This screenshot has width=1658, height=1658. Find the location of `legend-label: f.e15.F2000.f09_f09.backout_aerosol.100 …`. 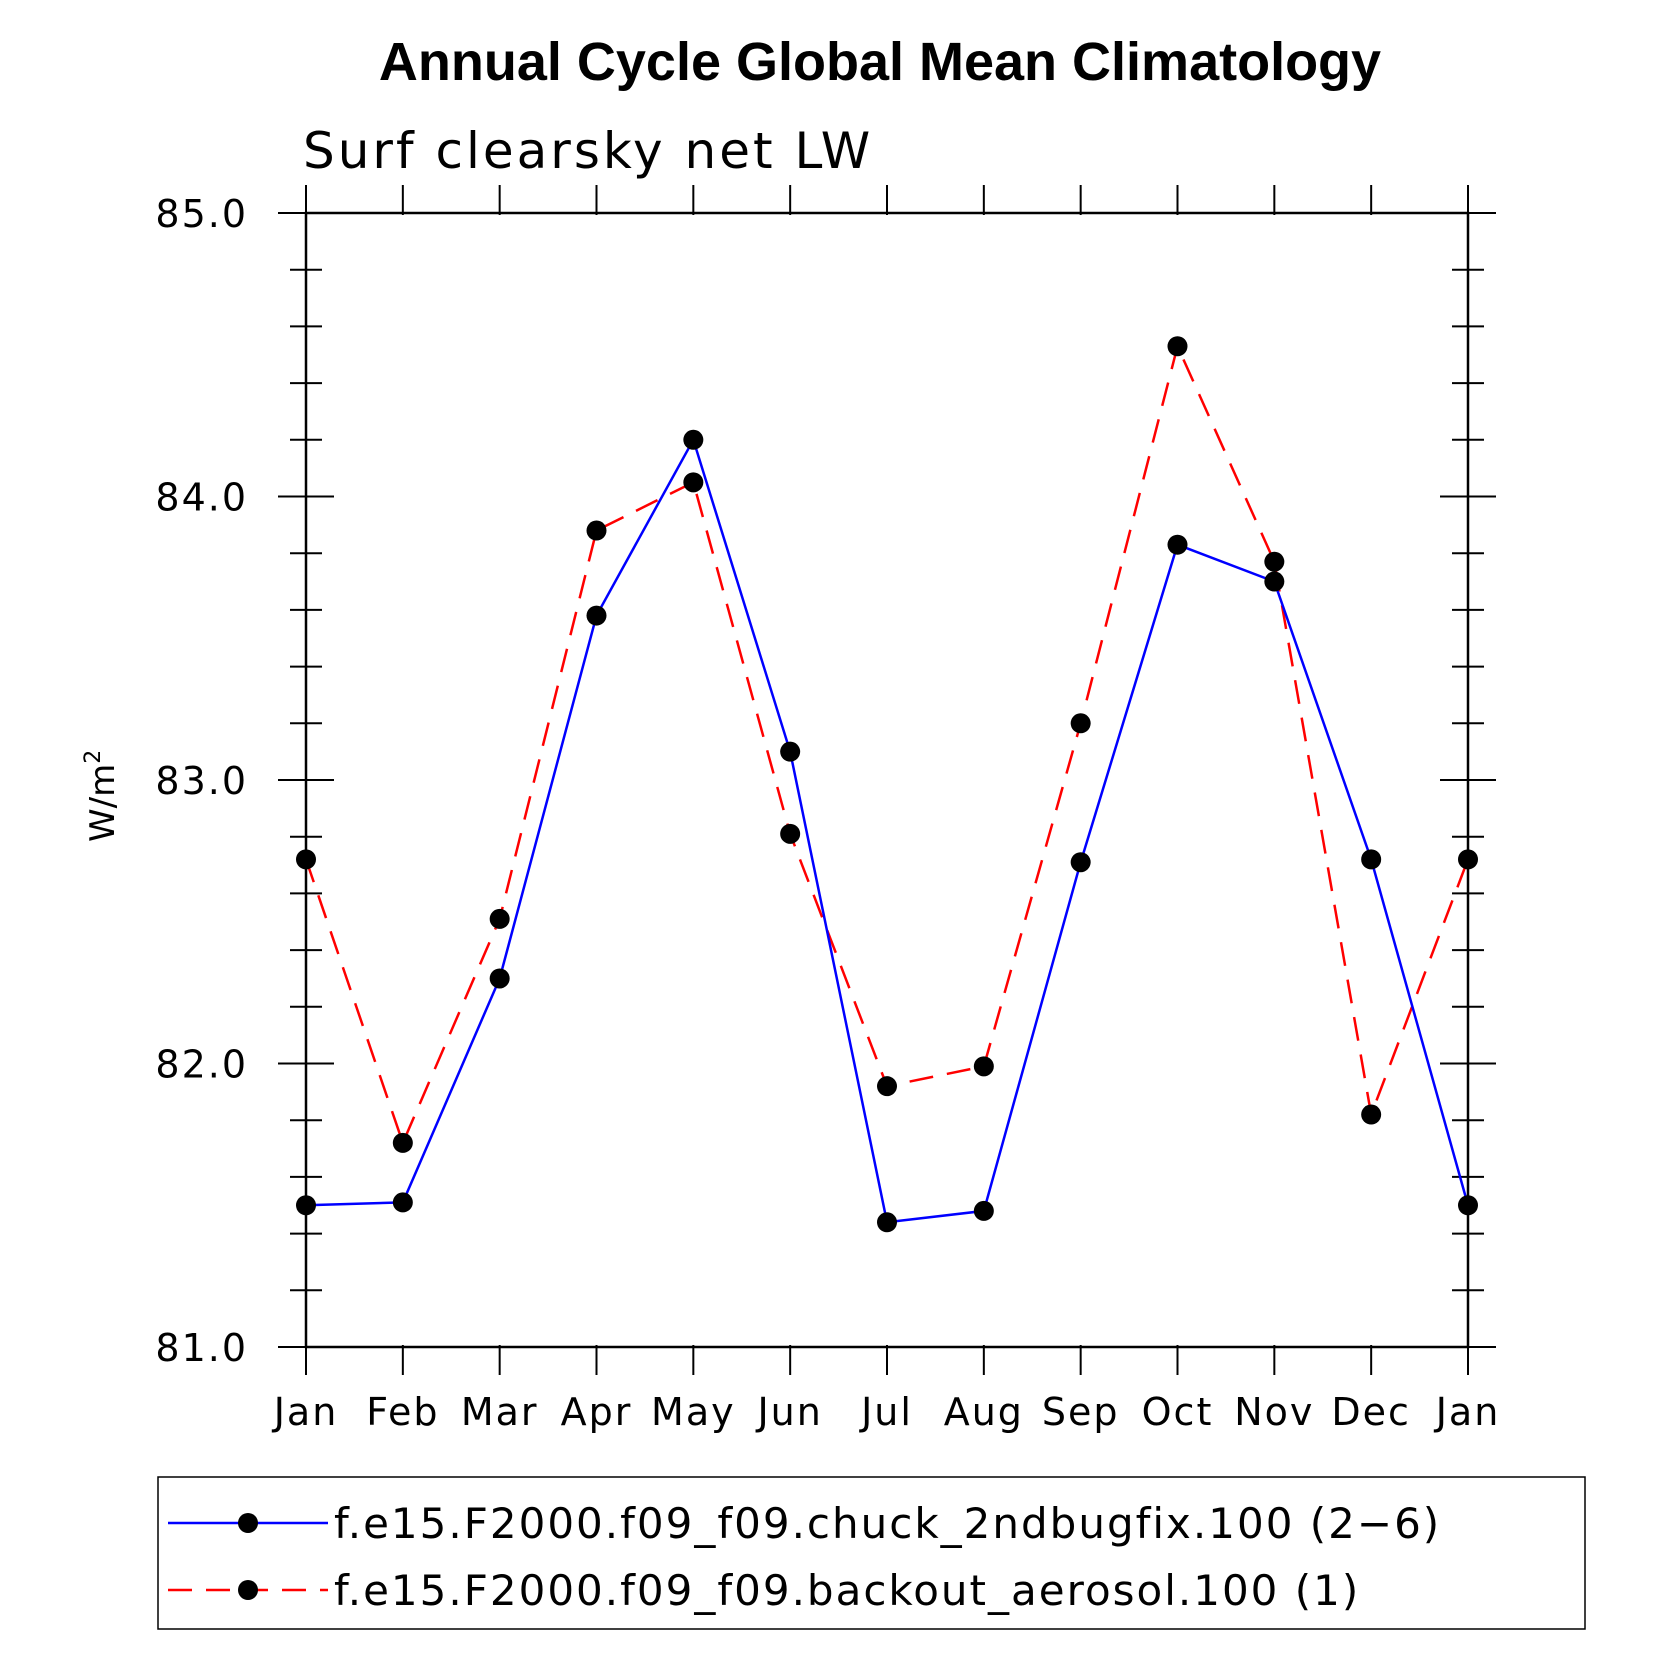

legend-label: f.e15.F2000.f09_f09.backout_aerosol.100 … is located at coordinates (847, 1590).